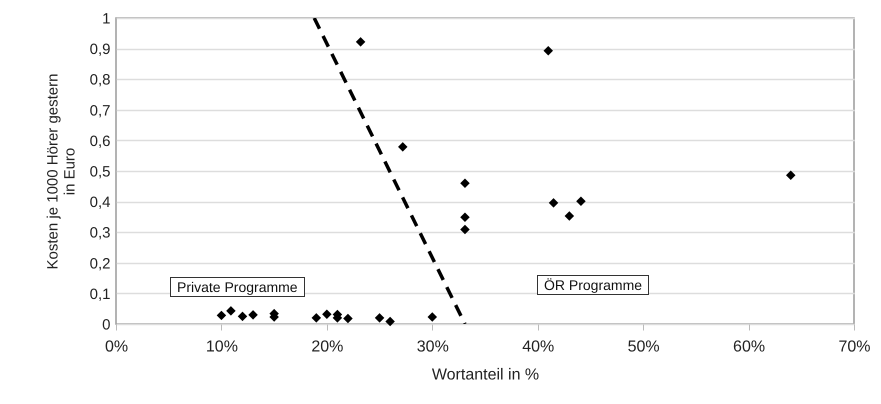  What do you see at coordinates (106, 19) in the screenshot?
I see `y-tick-label: 1` at bounding box center [106, 19].